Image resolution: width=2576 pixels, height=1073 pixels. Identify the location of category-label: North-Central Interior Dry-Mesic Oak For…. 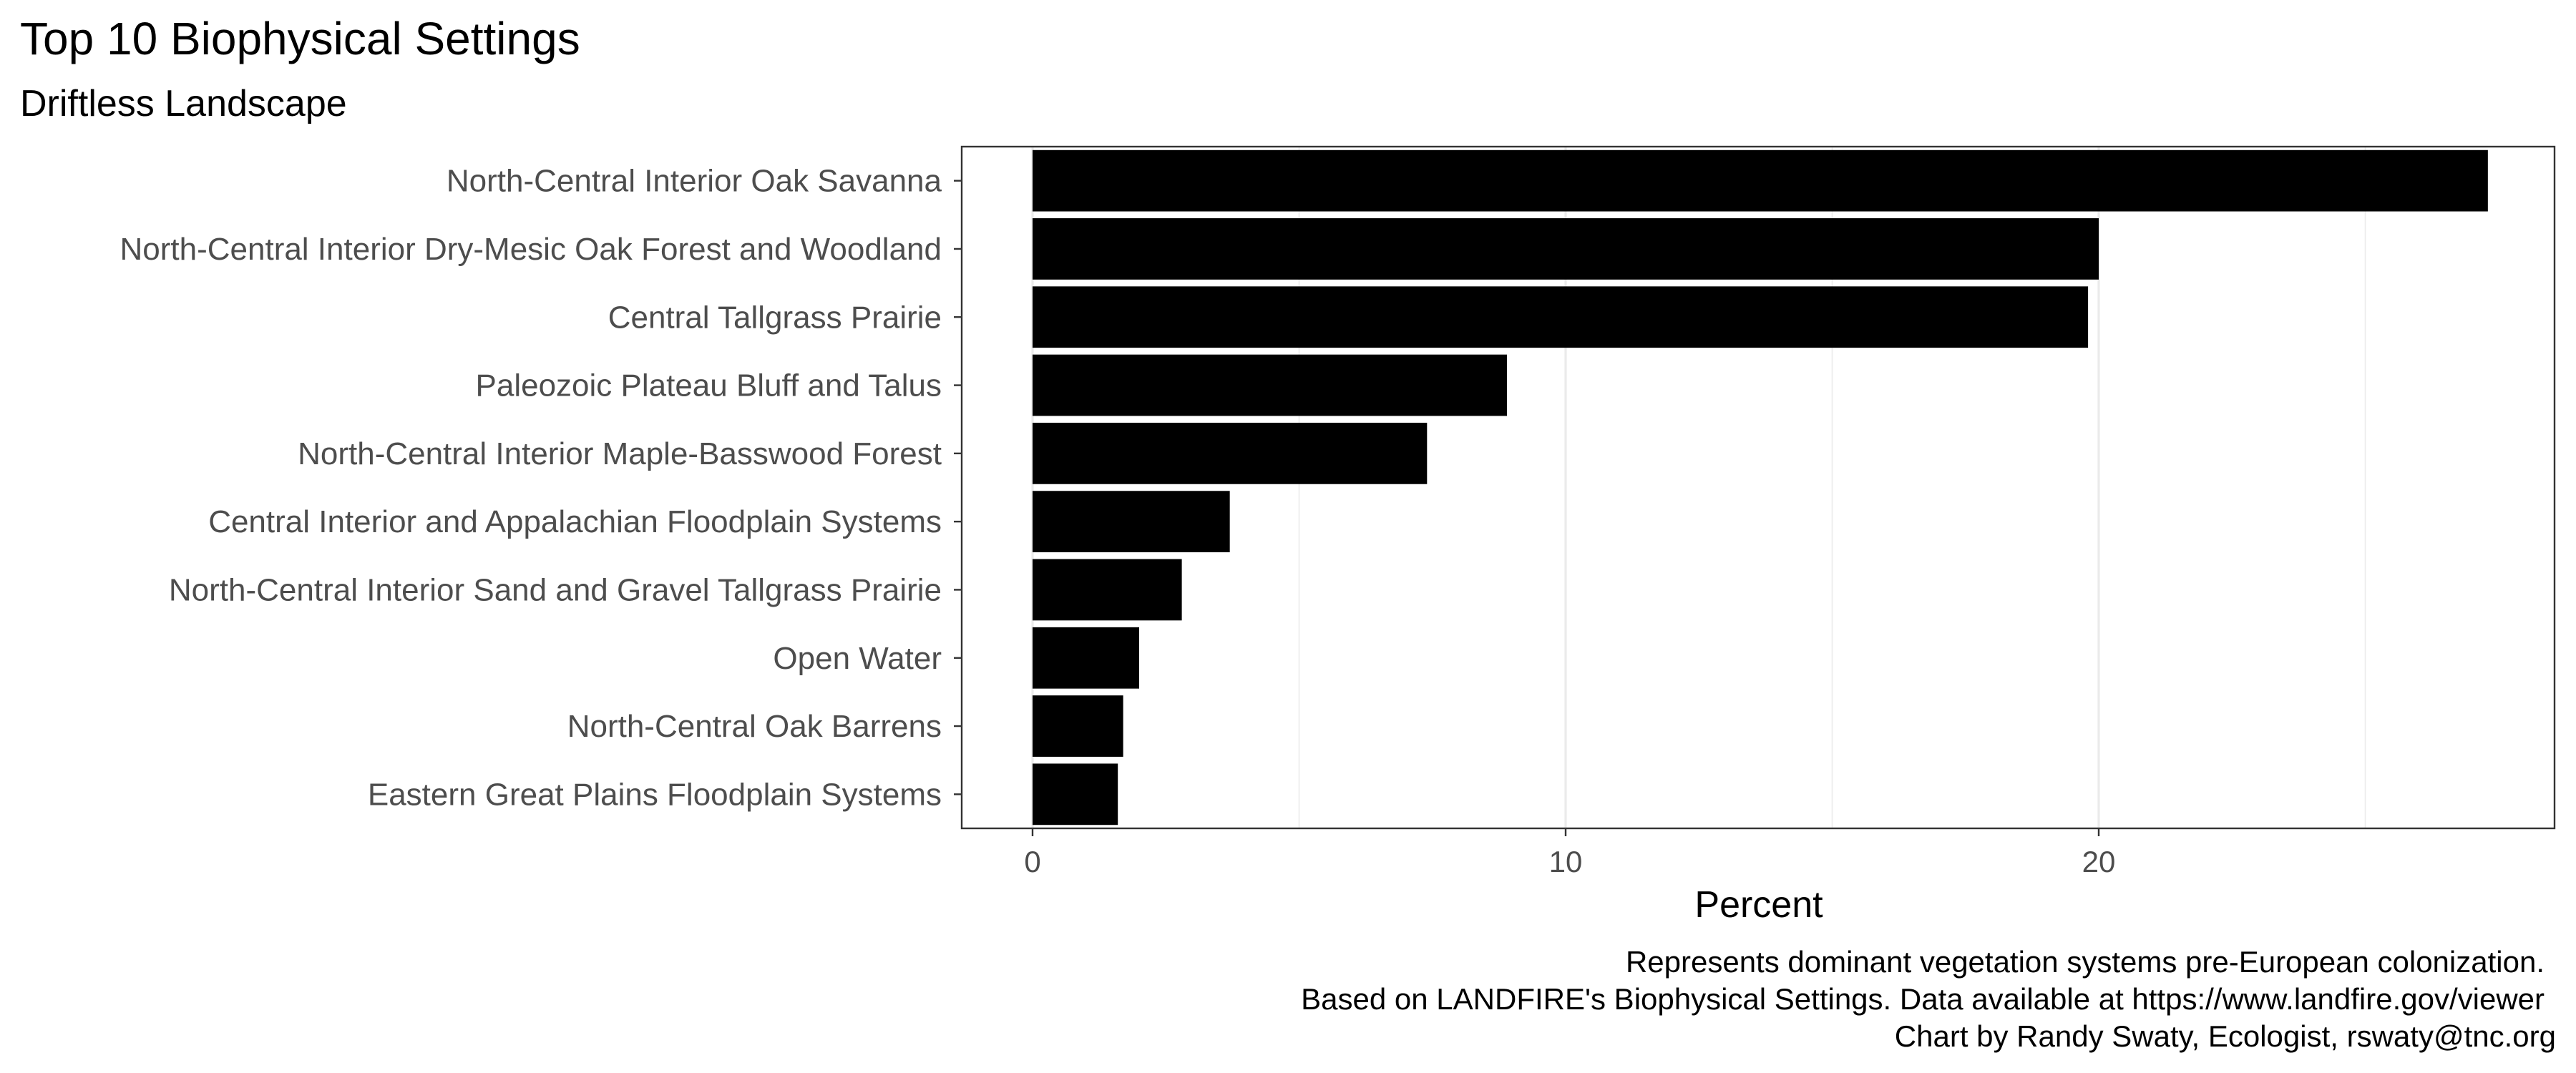
(531, 250).